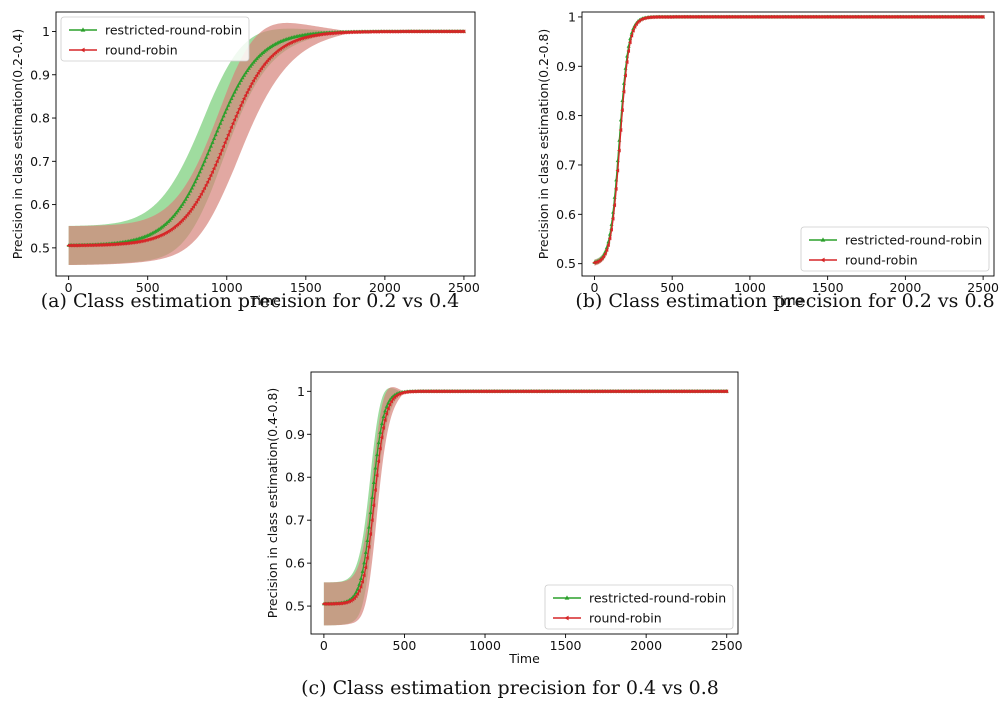 Image resolution: width=1008 pixels, height=702 pixels. Describe the element at coordinates (543, 144) in the screenshot. I see `y-axis-label: Precision in class estimation(0.2-0.8)` at that location.